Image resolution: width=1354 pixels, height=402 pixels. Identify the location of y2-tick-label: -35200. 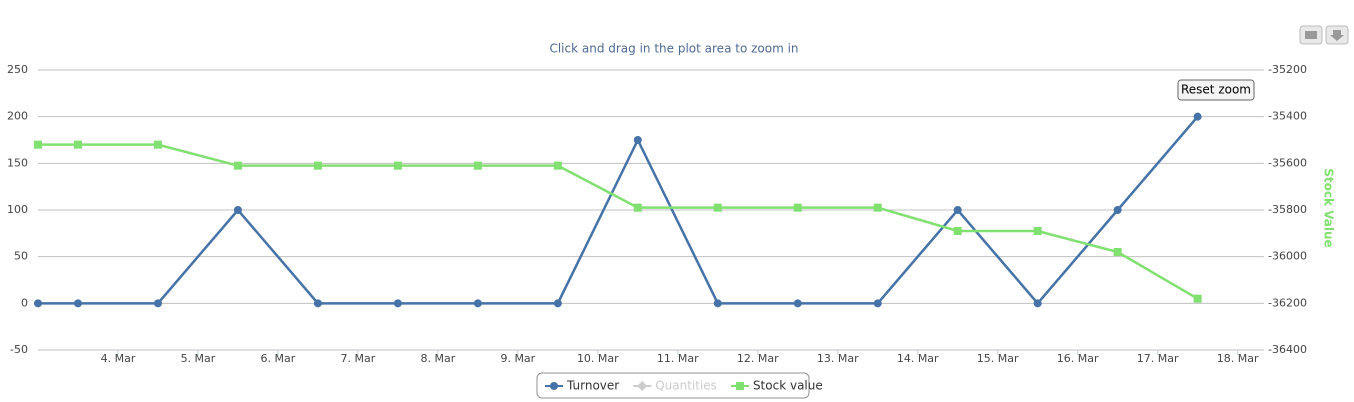
(1287, 69).